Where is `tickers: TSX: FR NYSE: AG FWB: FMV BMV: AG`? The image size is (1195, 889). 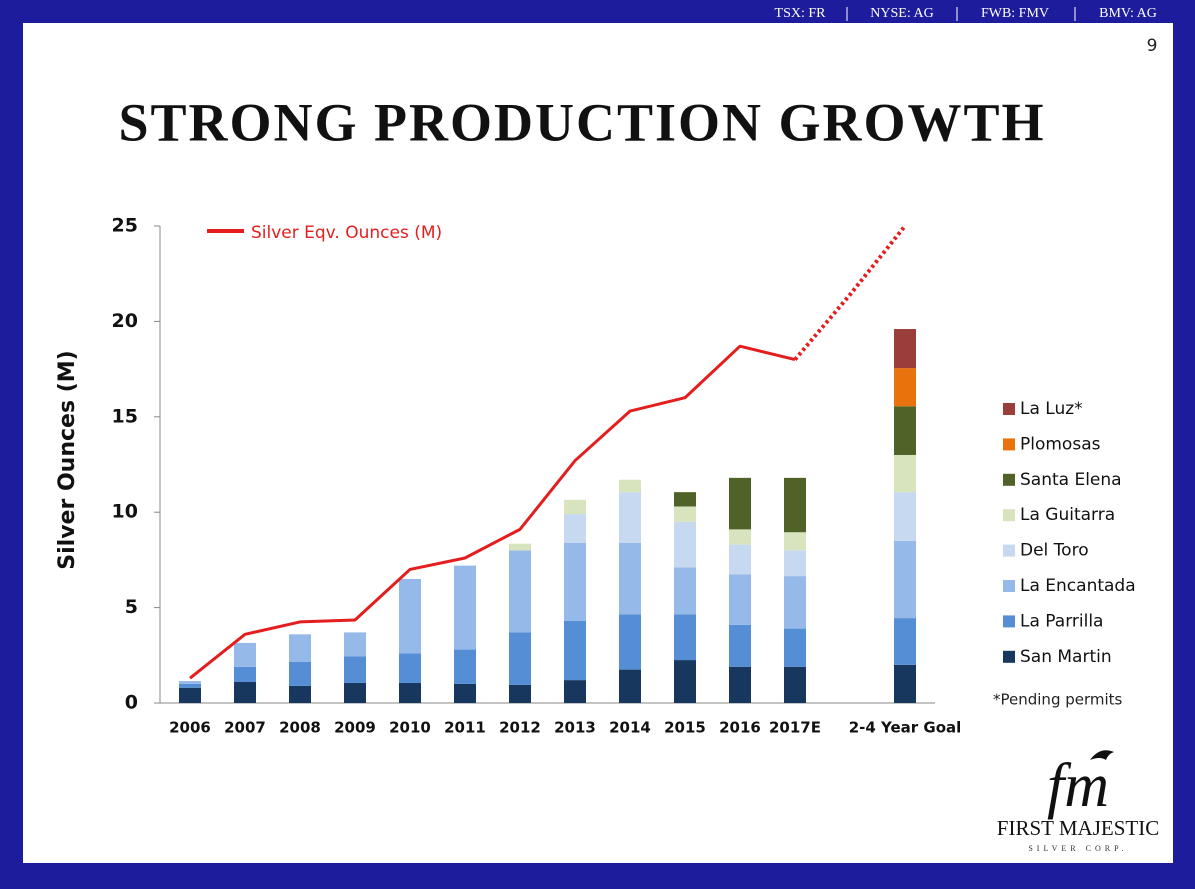 tickers: TSX: FR NYSE: AG FWB: FMV BMV: AG is located at coordinates (966, 13).